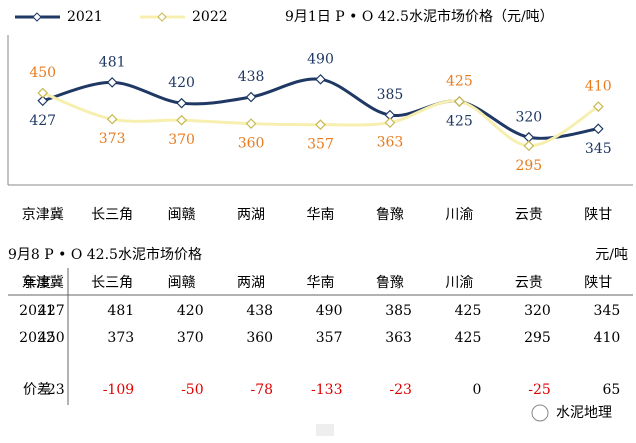 The height and width of the screenshot is (443, 636). I want to click on x-tick-label: 鲁豫, so click(390, 215).